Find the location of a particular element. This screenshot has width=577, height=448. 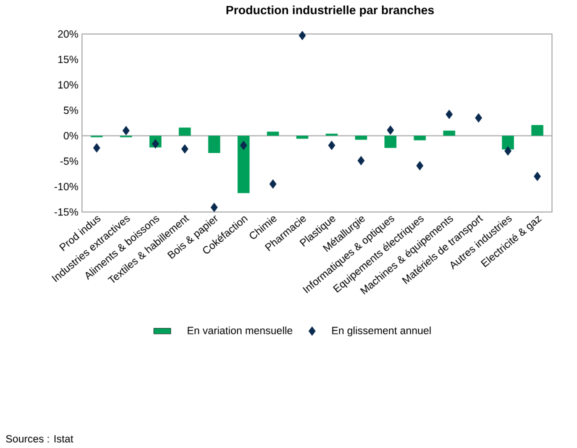

y-tick-label: 0% is located at coordinates (71, 136).